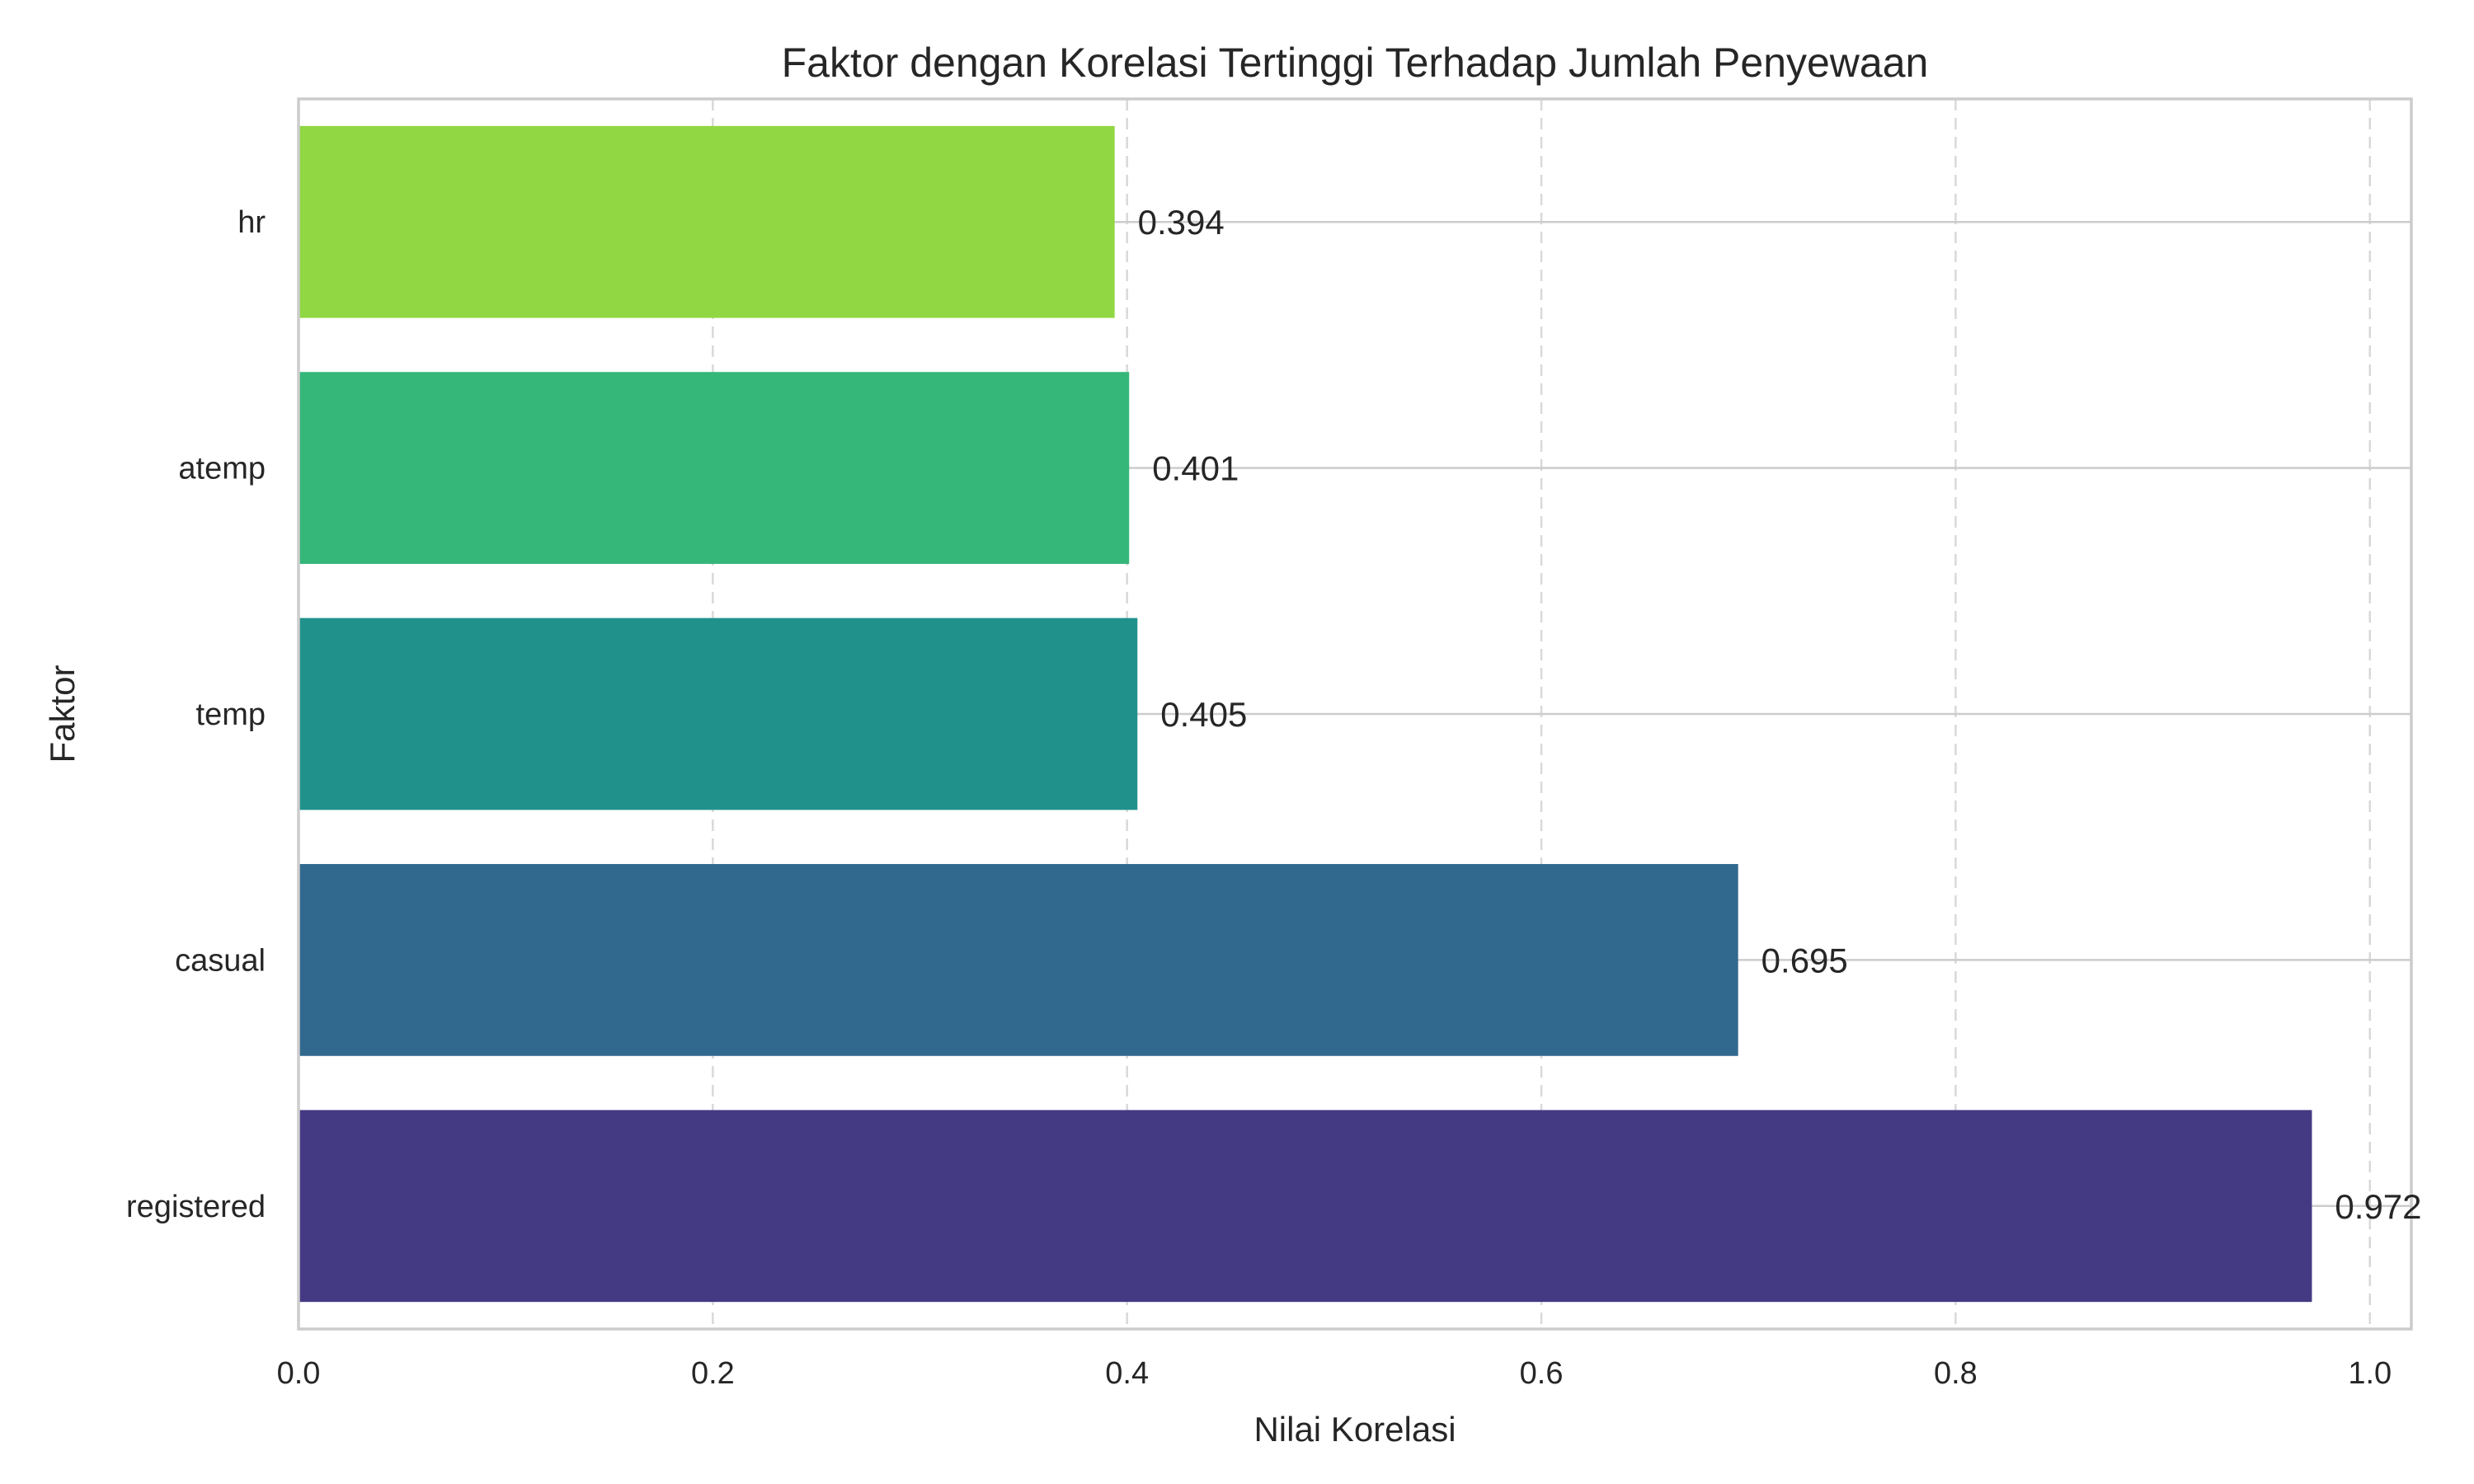 The width and height of the screenshot is (2474, 1484). I want to click on value-label: 0.405, so click(1203, 714).